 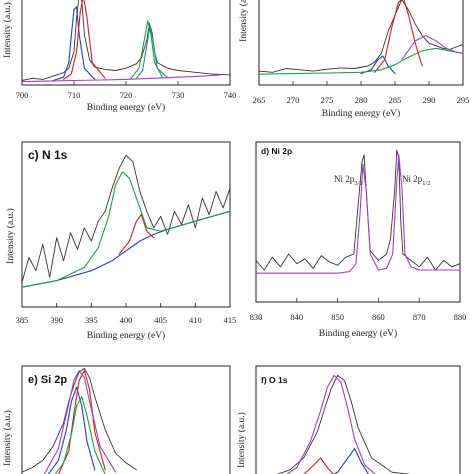 What do you see at coordinates (429, 100) in the screenshot?
I see `x-tick-label: 290` at bounding box center [429, 100].